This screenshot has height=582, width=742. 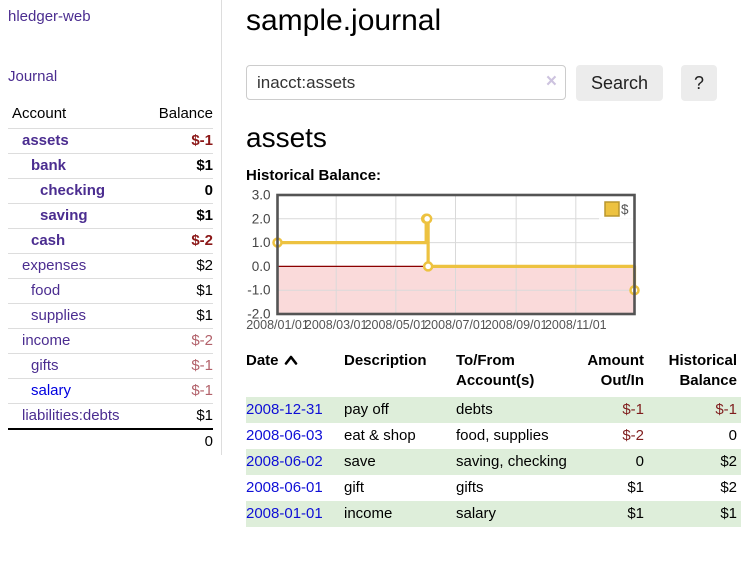 I want to click on account-balance: 0, so click(x=177, y=191).